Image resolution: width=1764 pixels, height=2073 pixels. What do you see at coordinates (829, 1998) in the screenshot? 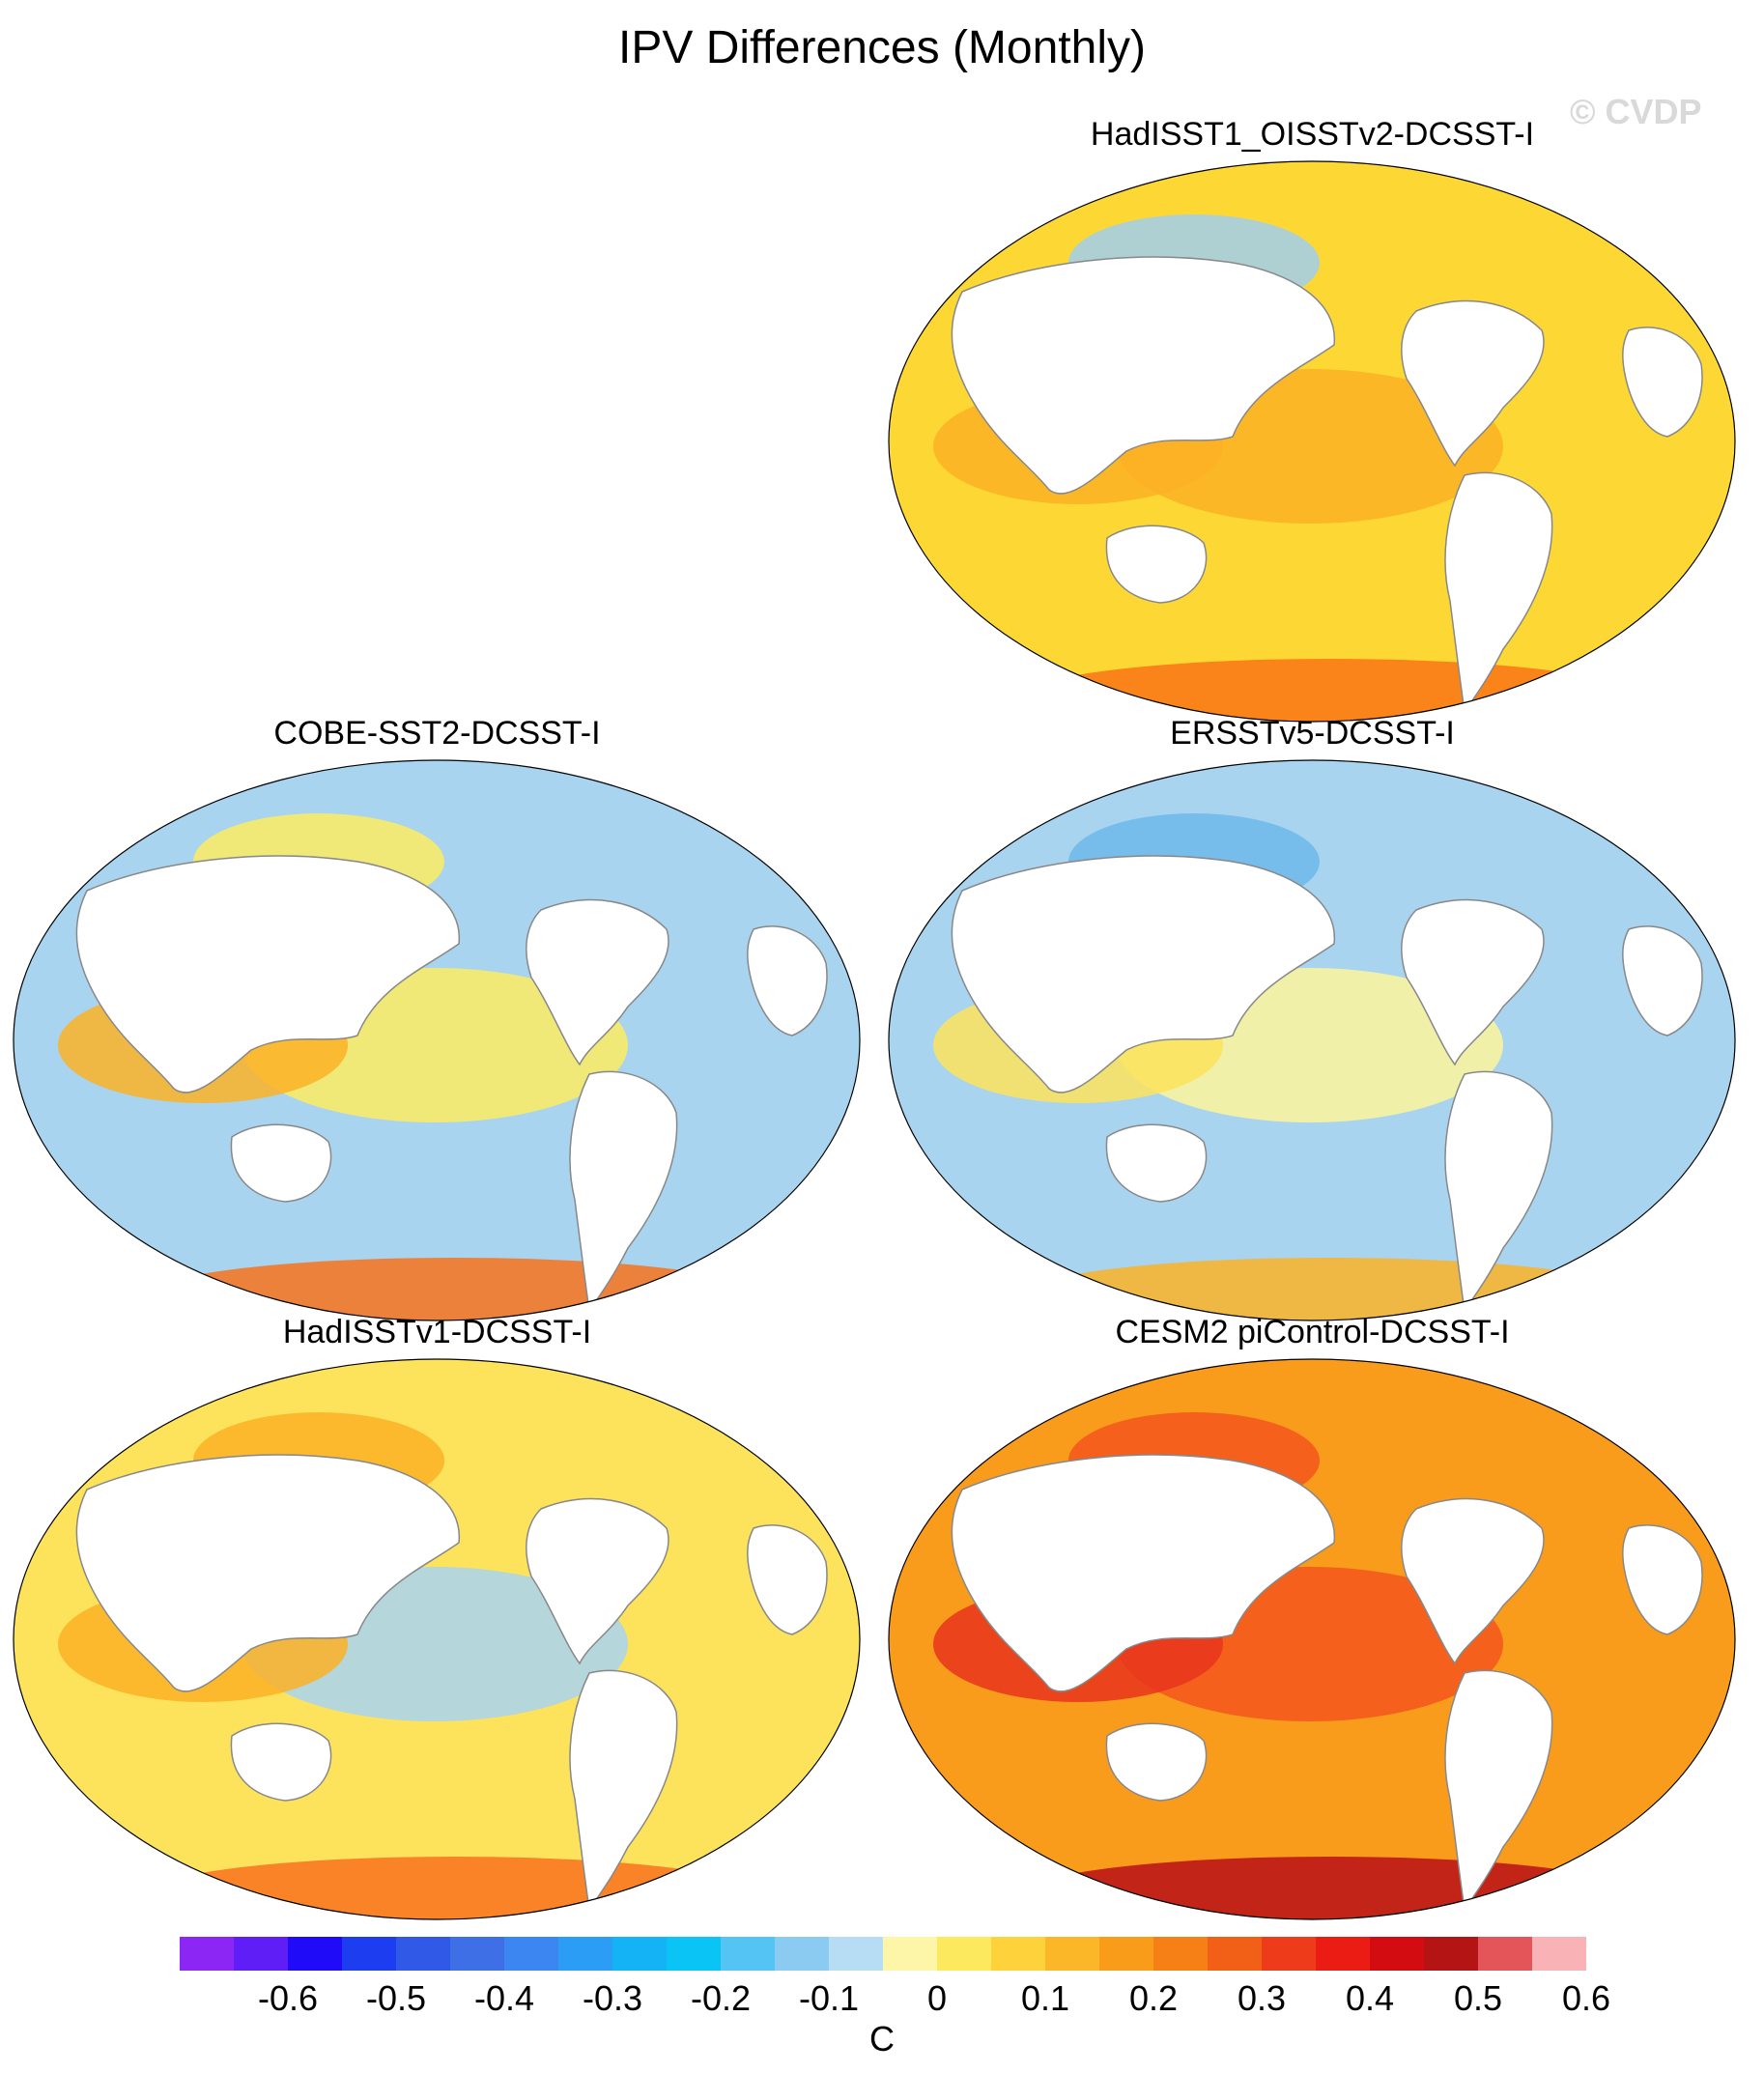
I see `colorbar-tick-label: -0.1` at bounding box center [829, 1998].